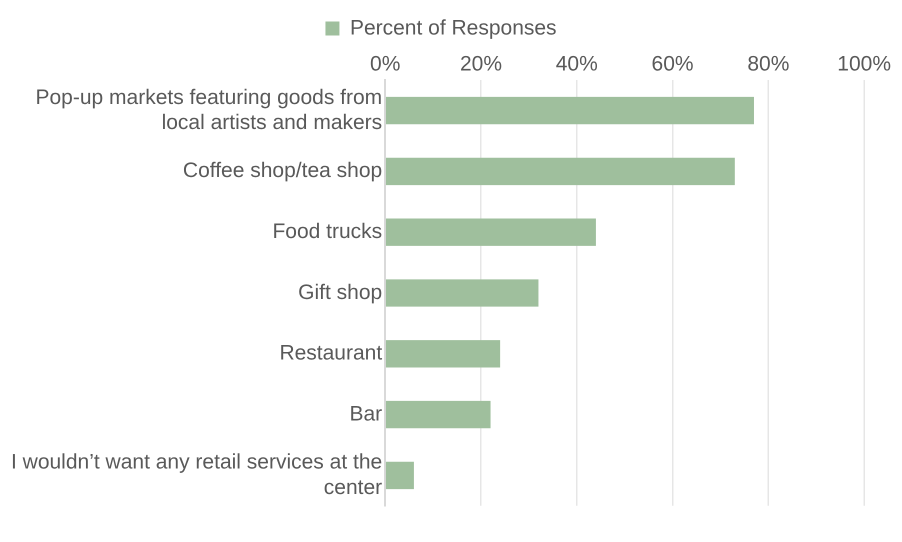 This screenshot has width=902, height=542. What do you see at coordinates (330, 353) in the screenshot?
I see `y-tick-label: Restaurant` at bounding box center [330, 353].